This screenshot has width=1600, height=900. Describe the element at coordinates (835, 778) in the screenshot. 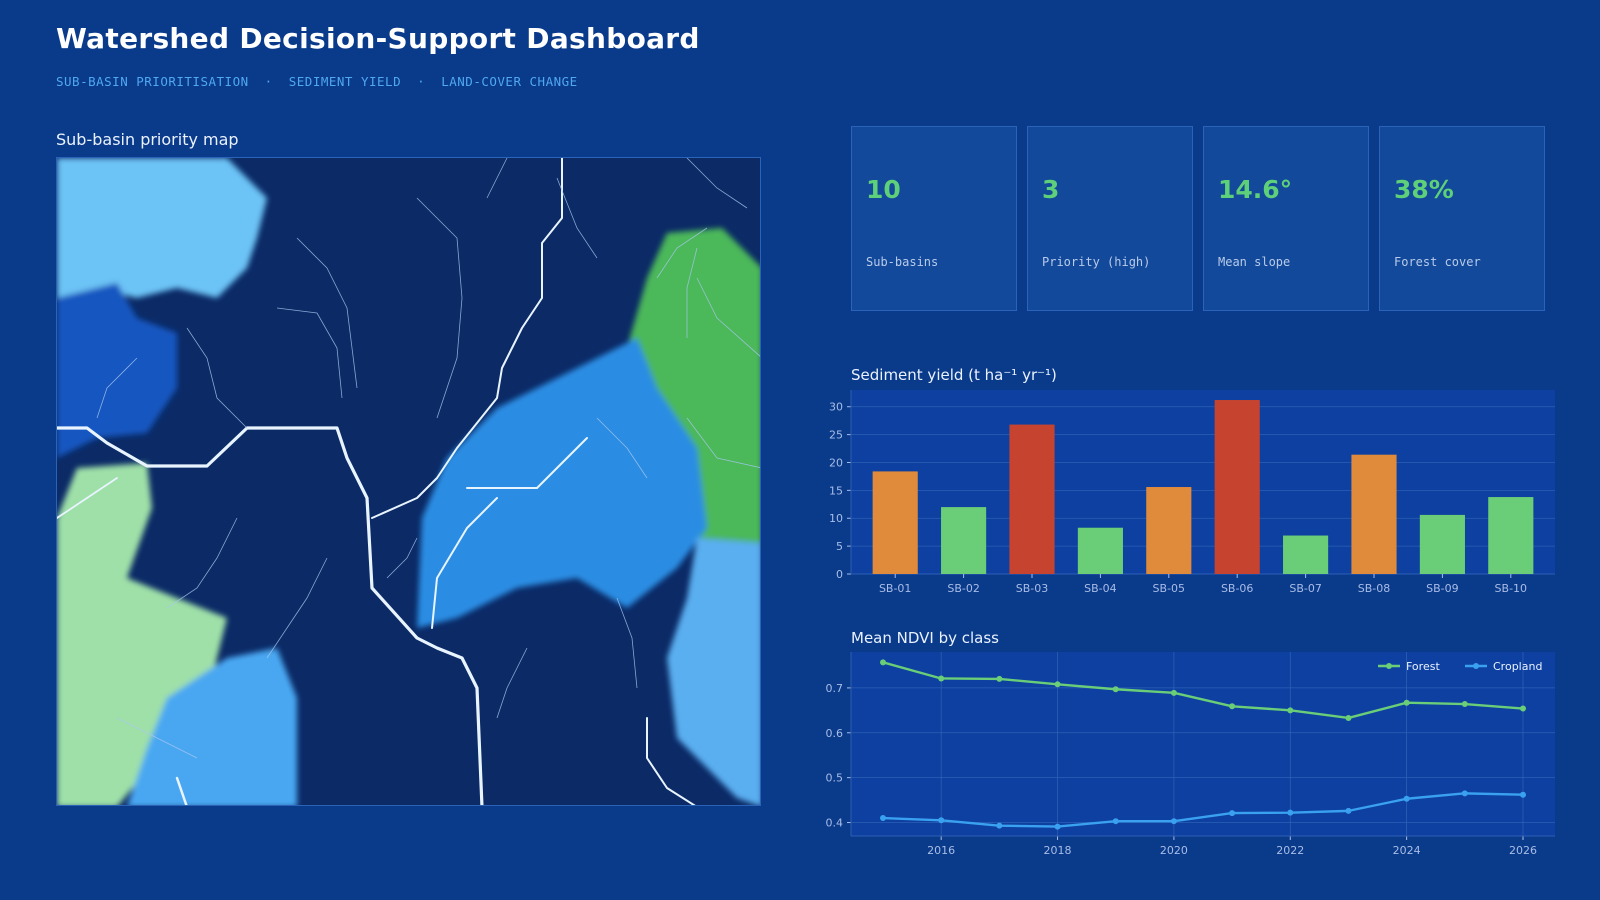

I see `y-tick-label: 0.5` at that location.